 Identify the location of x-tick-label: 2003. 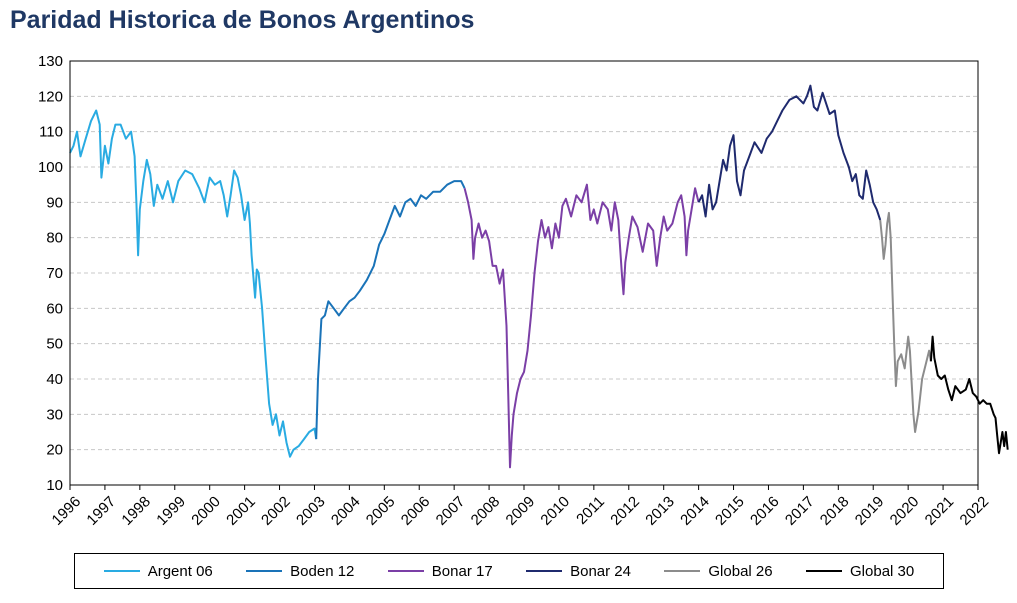
(311, 511).